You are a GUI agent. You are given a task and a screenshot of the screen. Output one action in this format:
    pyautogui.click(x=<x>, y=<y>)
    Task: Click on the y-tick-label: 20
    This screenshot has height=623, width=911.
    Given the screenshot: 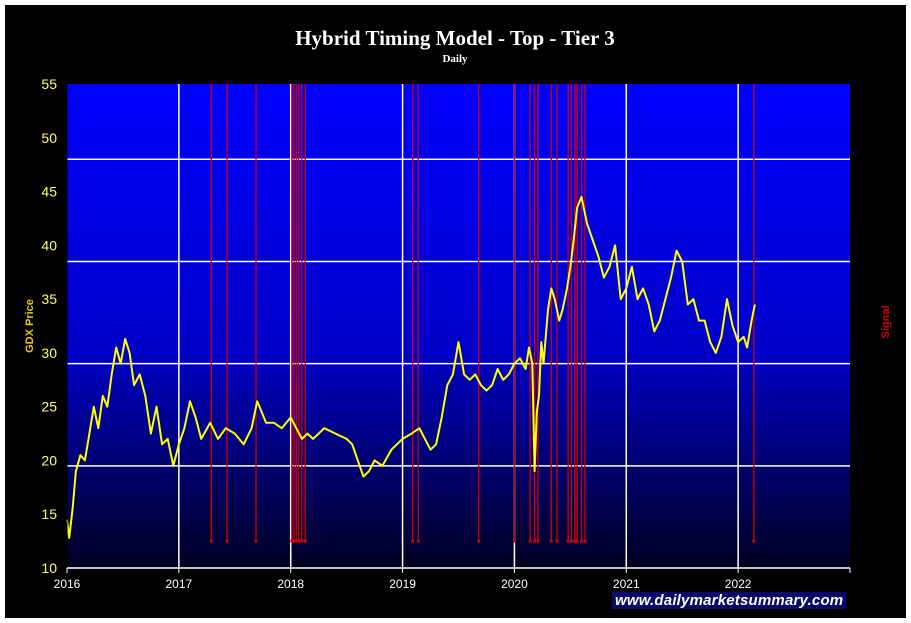 What is the action you would take?
    pyautogui.click(x=49, y=460)
    